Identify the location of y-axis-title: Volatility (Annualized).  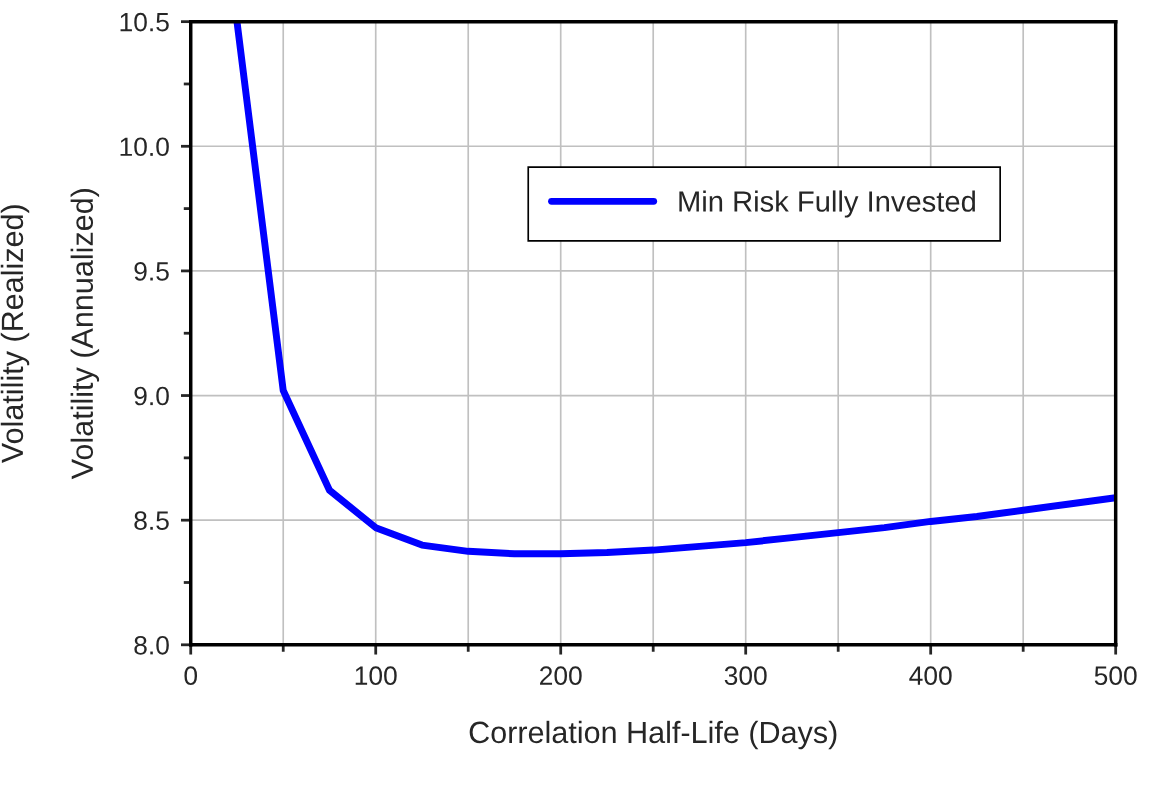
(85, 334).